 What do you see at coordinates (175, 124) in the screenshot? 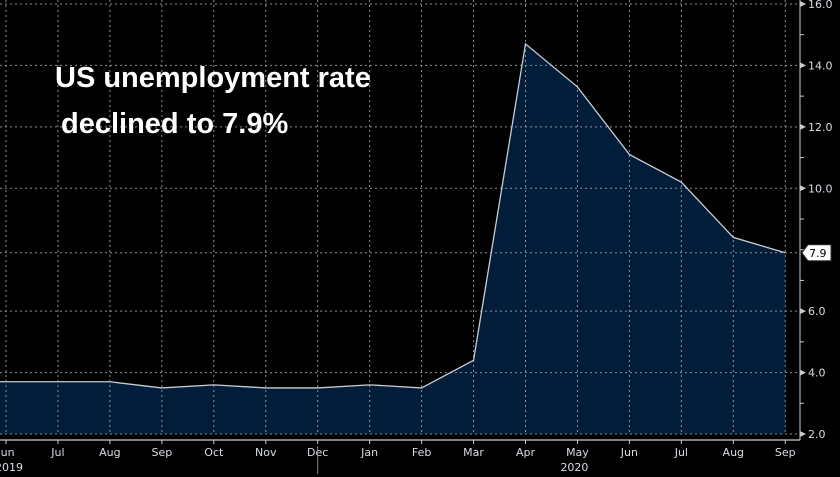
I see `chart-title-line2: declined to 7.9%` at bounding box center [175, 124].